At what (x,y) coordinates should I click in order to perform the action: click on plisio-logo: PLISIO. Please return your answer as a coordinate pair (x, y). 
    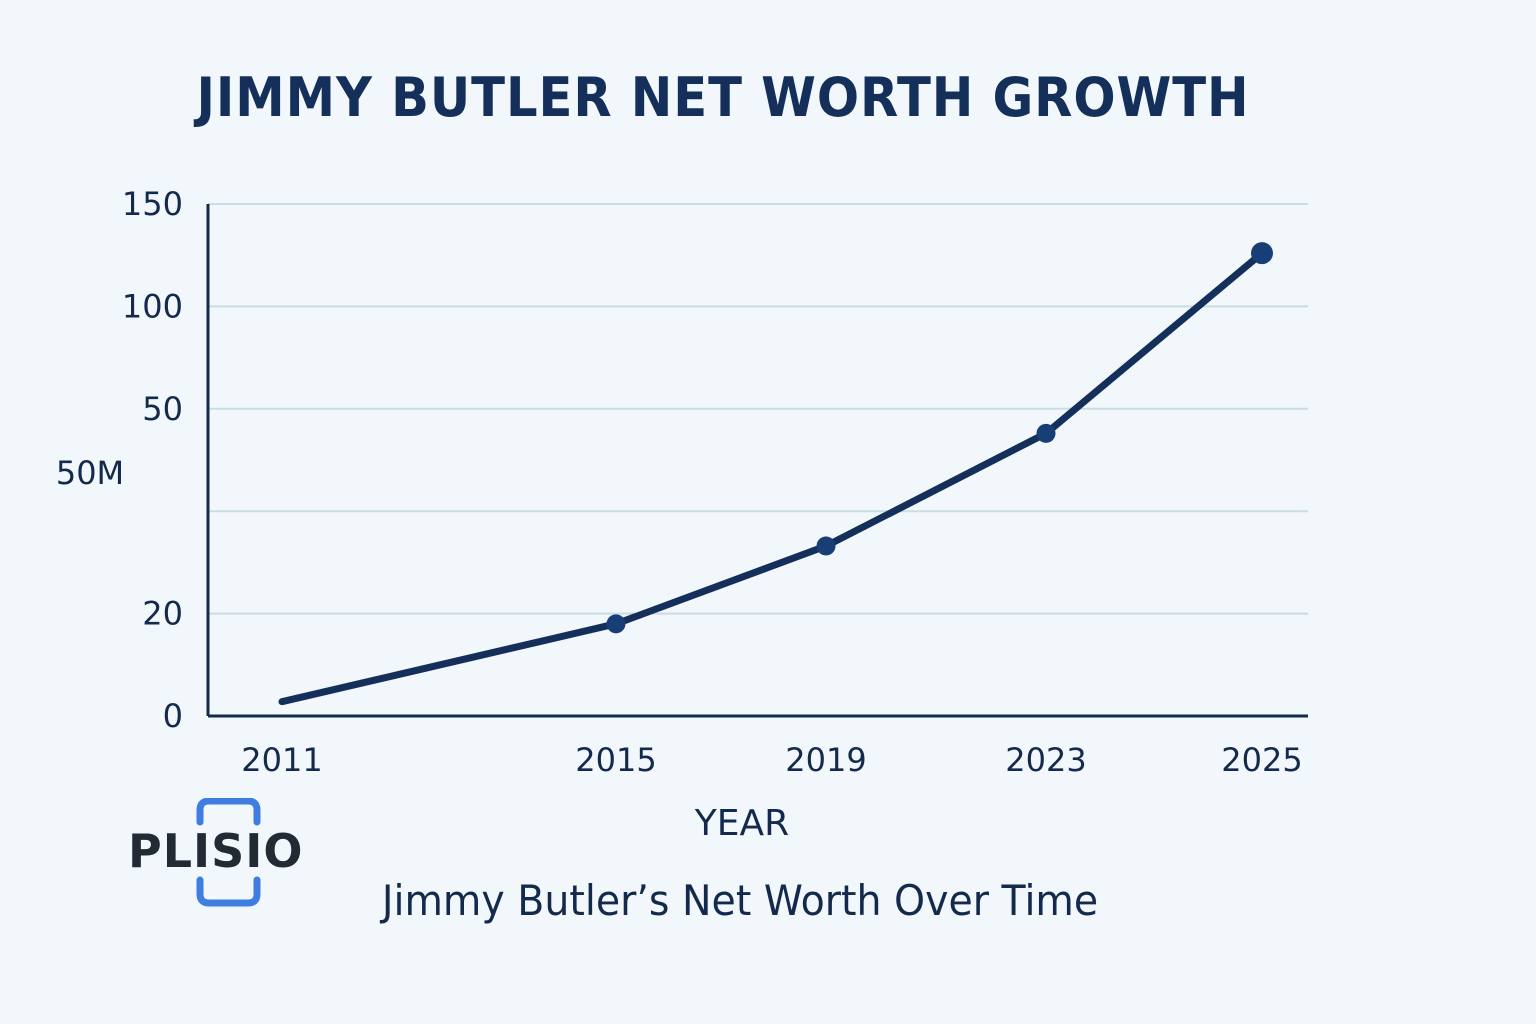
    Looking at the image, I should click on (218, 854).